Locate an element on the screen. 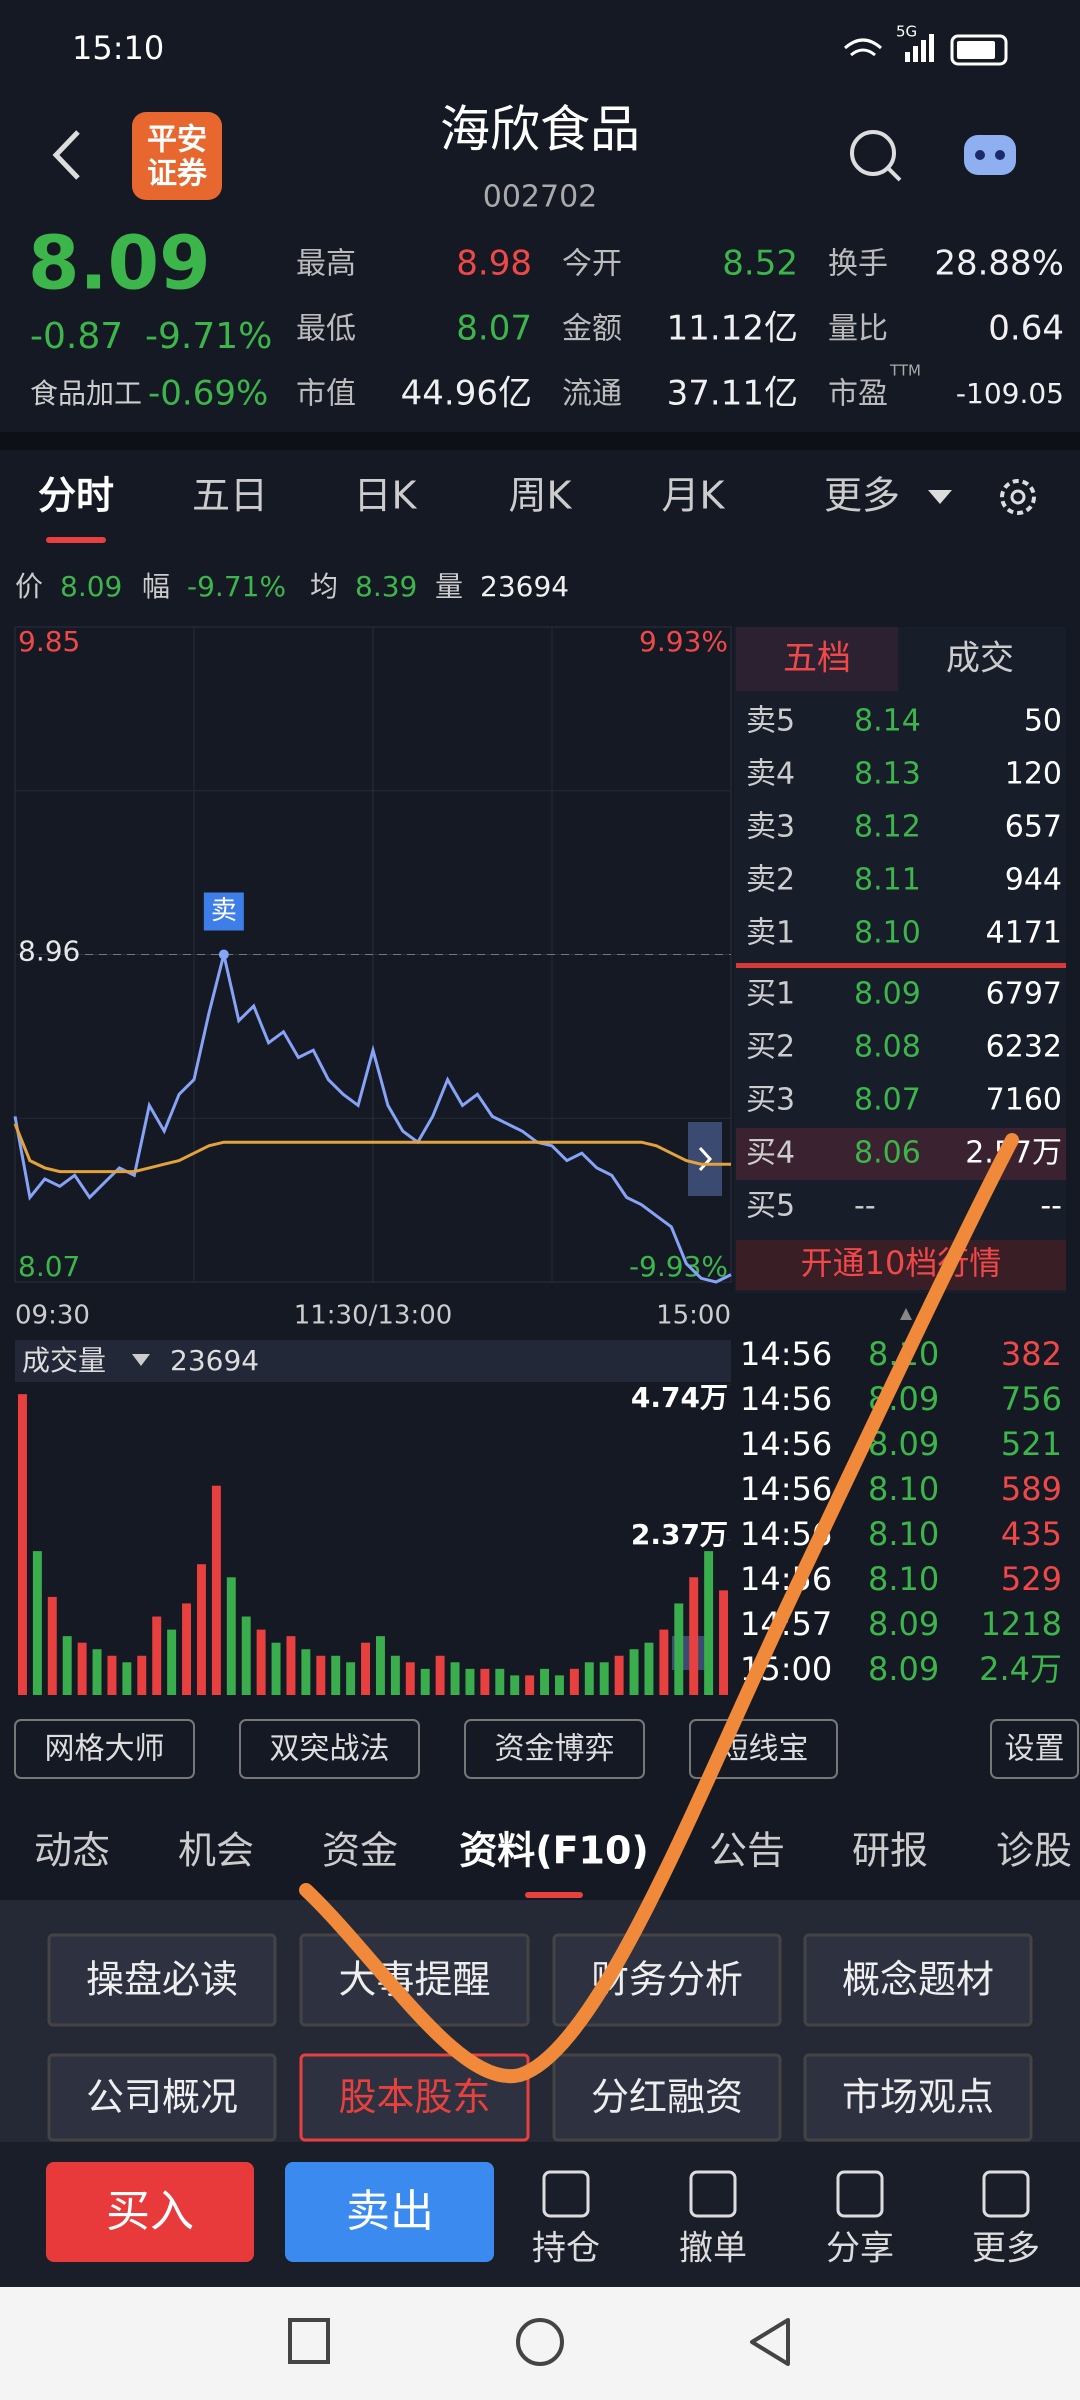  sell-button is located at coordinates (389, 2212).